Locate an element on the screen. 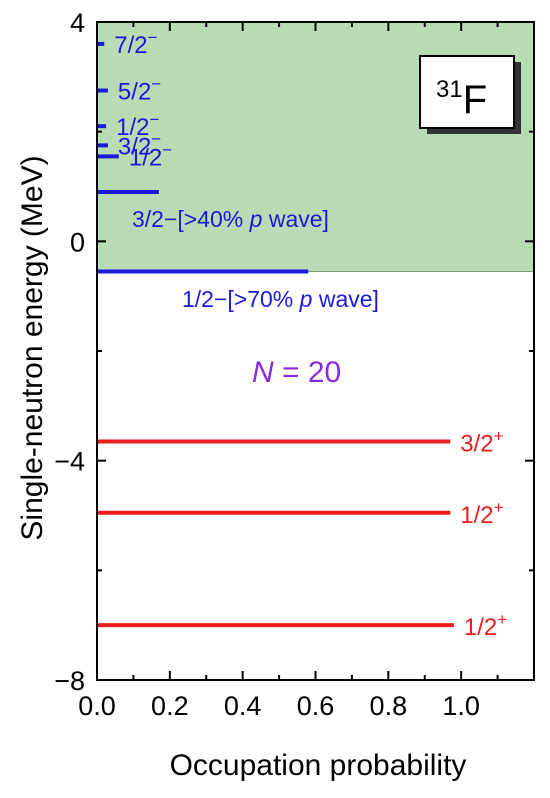 Image resolution: width=550 pixels, height=798 pixels. y-axis-title: Single-neutron energy (MeV) is located at coordinates (32, 347).